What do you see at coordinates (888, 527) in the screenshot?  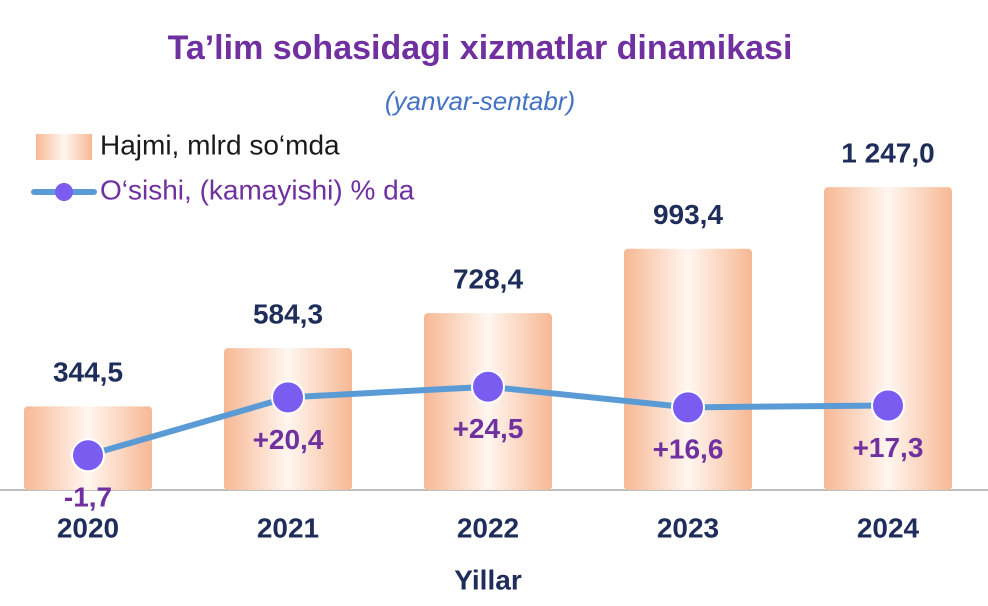 I see `x-tick-label: 2024` at bounding box center [888, 527].